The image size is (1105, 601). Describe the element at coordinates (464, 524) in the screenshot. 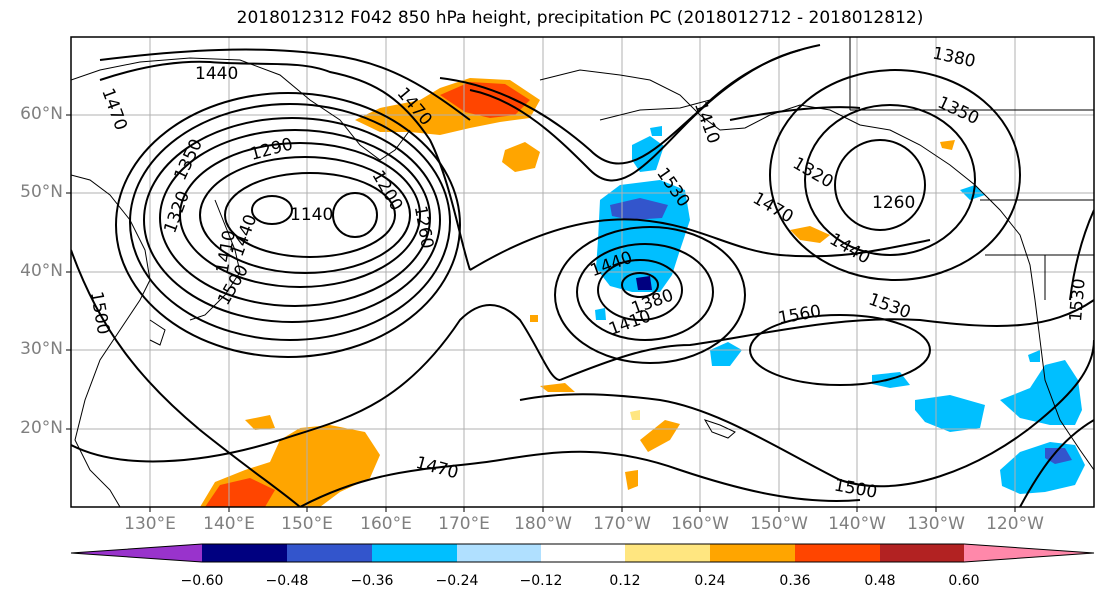

I see `lon-label: 170°E` at that location.